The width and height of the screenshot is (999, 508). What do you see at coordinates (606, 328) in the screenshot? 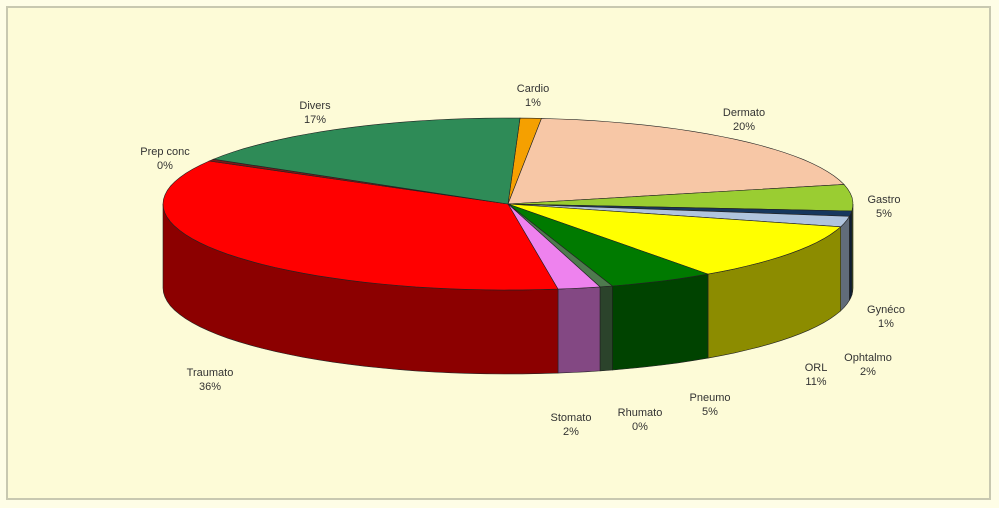
I see `pie-side-rhumato` at bounding box center [606, 328].